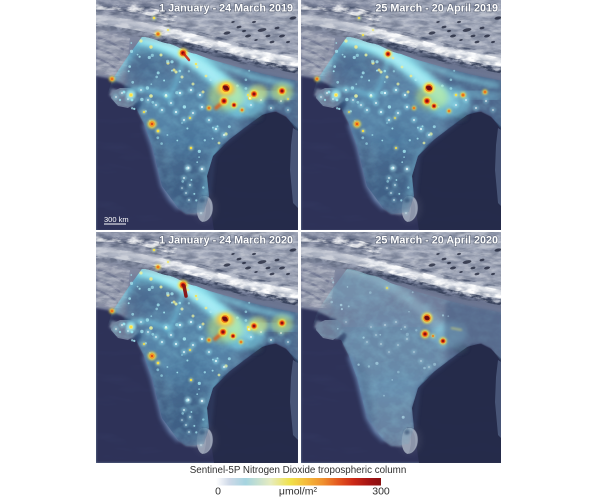  Describe the element at coordinates (381, 492) in the screenshot. I see `svg-text: 300` at that location.